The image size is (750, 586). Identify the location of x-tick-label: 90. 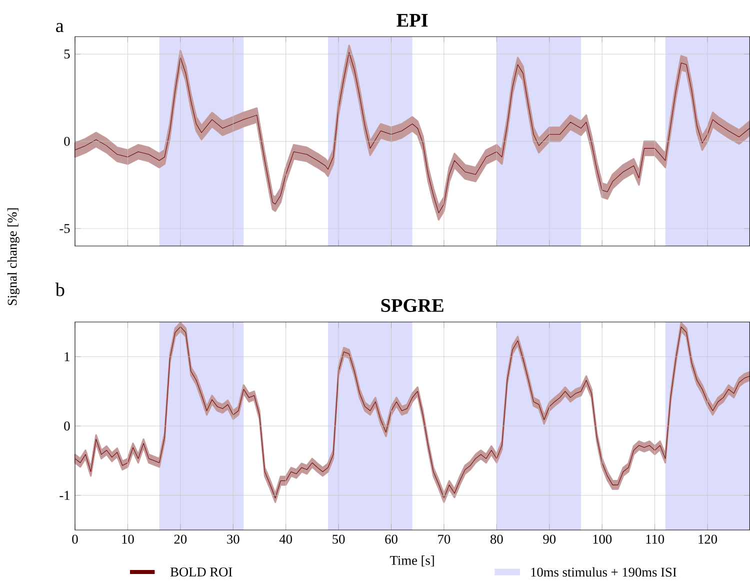
(549, 539).